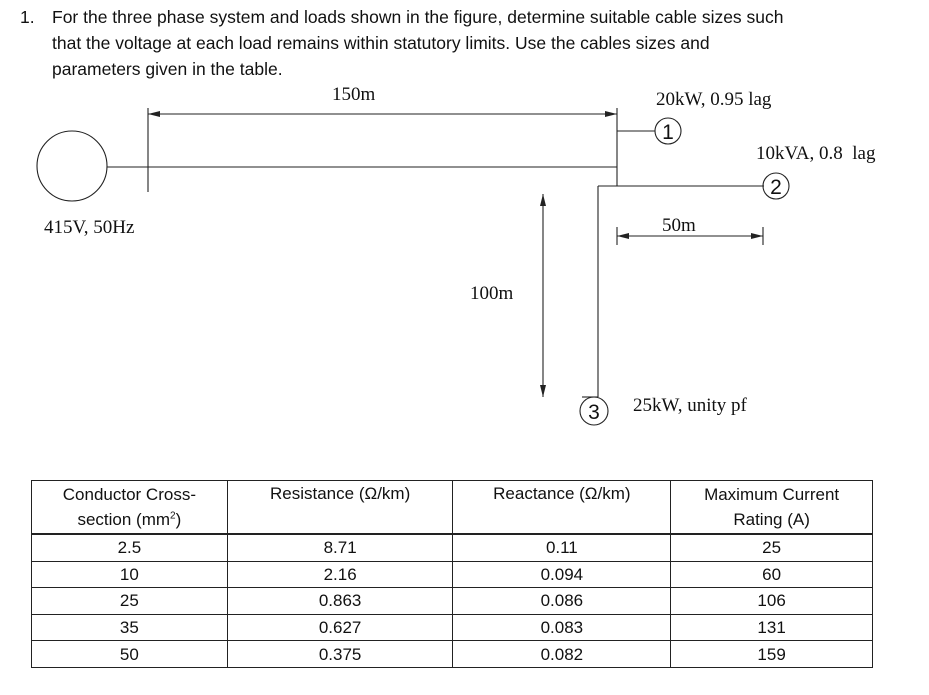 The width and height of the screenshot is (929, 695). Describe the element at coordinates (771, 547) in the screenshot. I see `cell-max-current: 25` at that location.